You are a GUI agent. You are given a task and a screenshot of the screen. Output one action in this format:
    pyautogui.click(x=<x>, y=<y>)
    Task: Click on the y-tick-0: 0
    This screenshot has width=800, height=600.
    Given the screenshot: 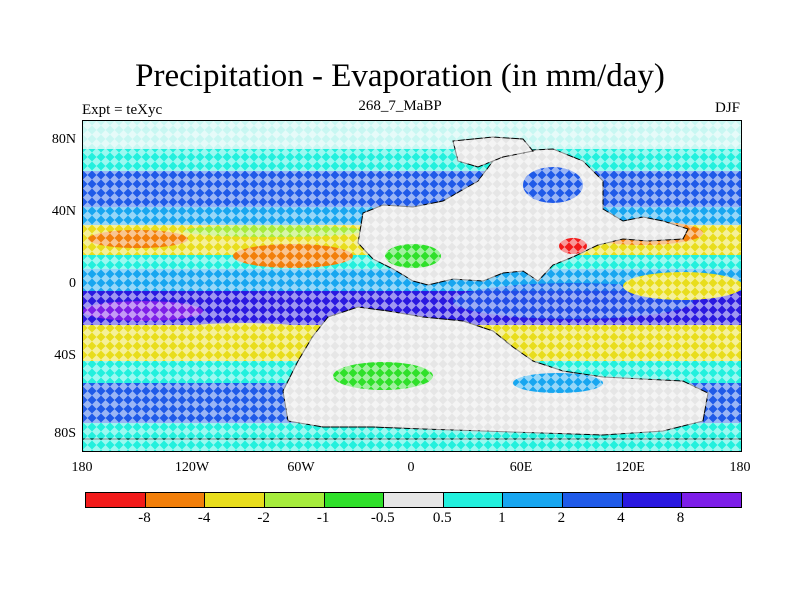 What is the action you would take?
    pyautogui.click(x=72, y=283)
    